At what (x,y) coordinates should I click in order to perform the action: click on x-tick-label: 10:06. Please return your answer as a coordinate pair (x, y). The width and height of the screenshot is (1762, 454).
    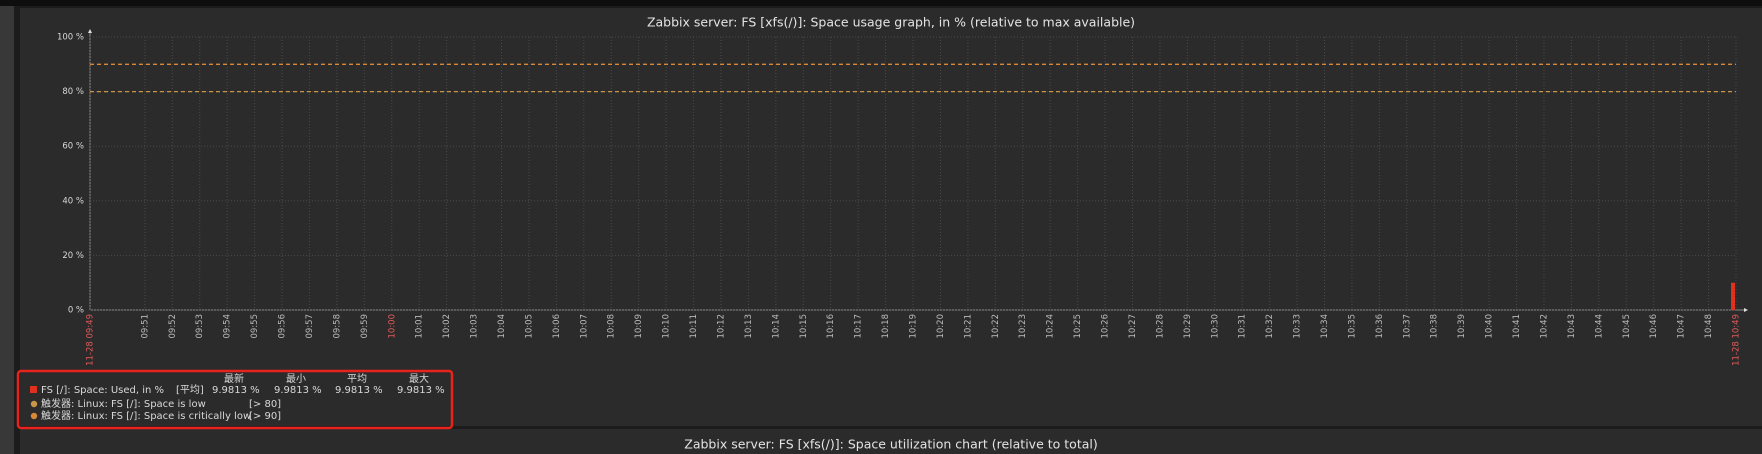
    Looking at the image, I should click on (557, 326).